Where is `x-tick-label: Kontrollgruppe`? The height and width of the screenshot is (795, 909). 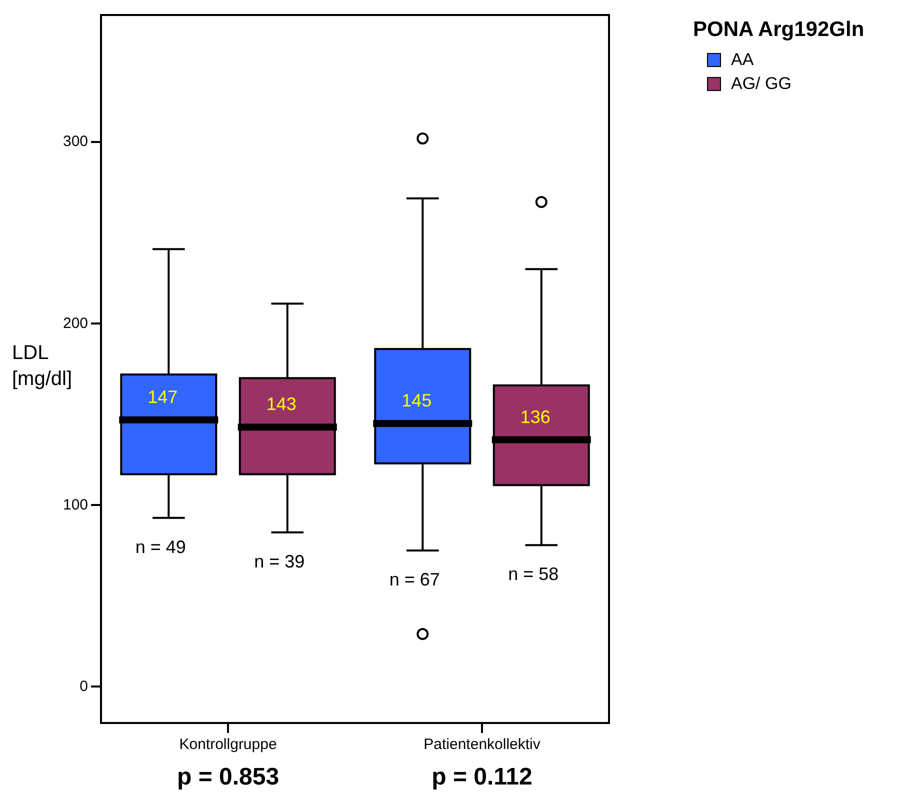
x-tick-label: Kontrollgruppe is located at coordinates (228, 745).